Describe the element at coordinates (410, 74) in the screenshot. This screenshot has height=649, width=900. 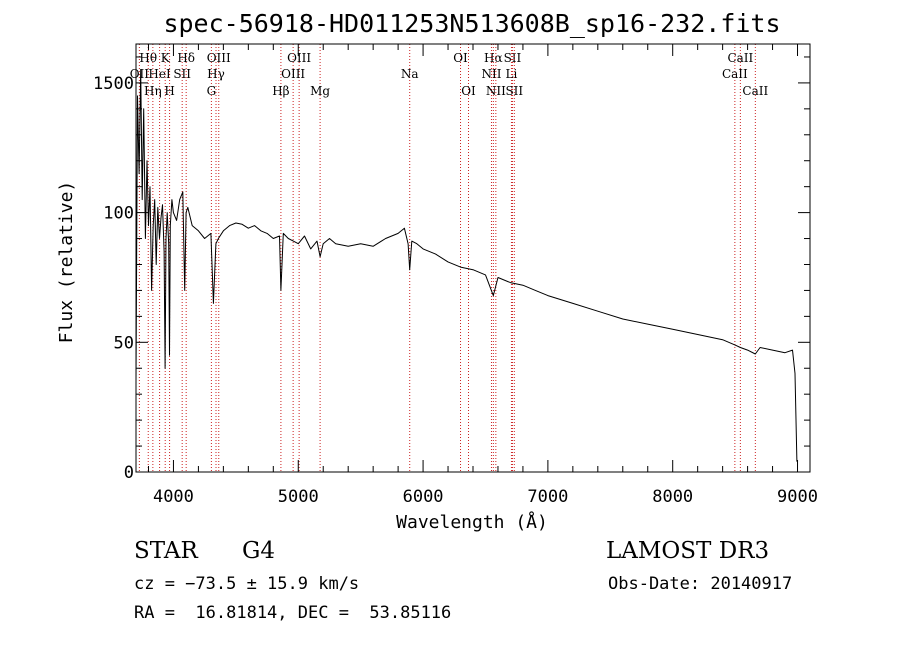
I see `line-marker-label-14: Na` at that location.